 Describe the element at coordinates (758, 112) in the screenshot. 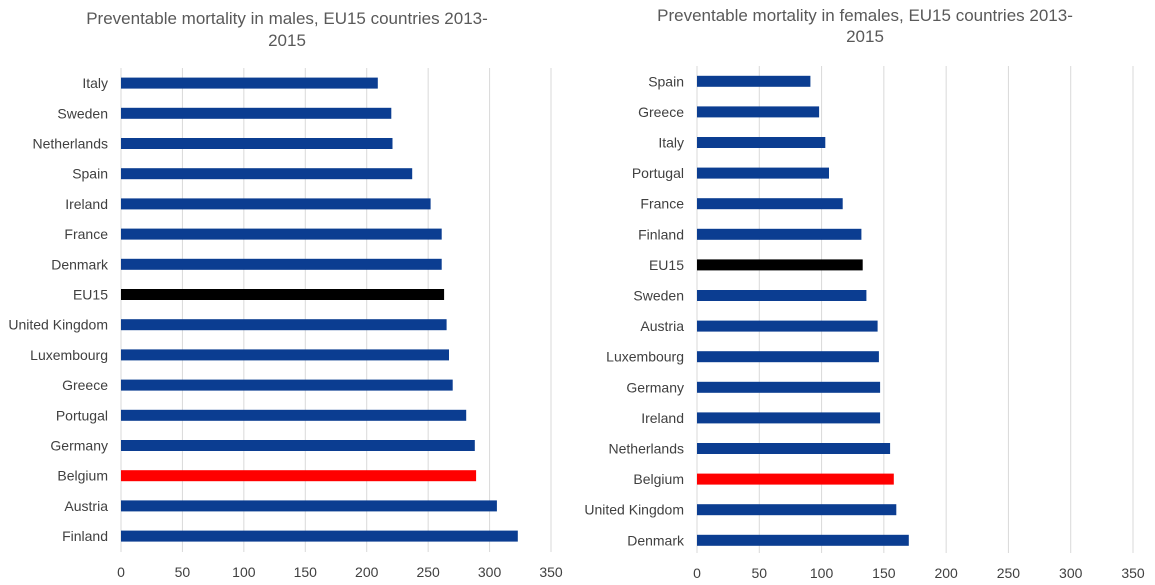

I see `females-bar-greece` at that location.